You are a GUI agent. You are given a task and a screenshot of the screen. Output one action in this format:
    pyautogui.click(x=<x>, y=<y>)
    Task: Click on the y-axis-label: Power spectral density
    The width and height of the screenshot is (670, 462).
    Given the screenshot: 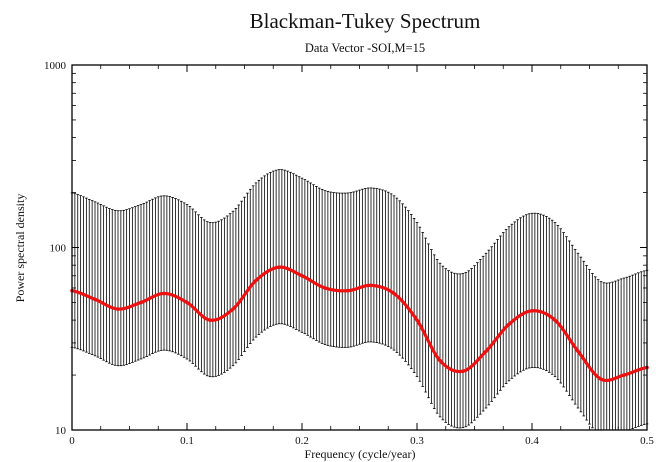 What is the action you would take?
    pyautogui.click(x=20, y=248)
    